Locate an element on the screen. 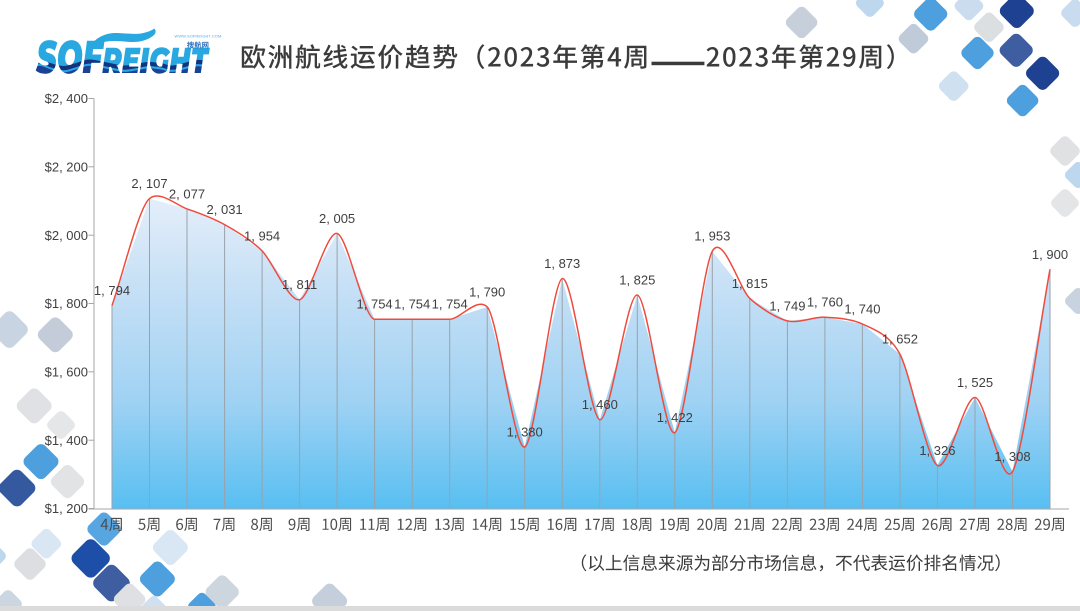 This screenshot has width=1080, height=611. svg-text: 1, 954 is located at coordinates (262, 235).